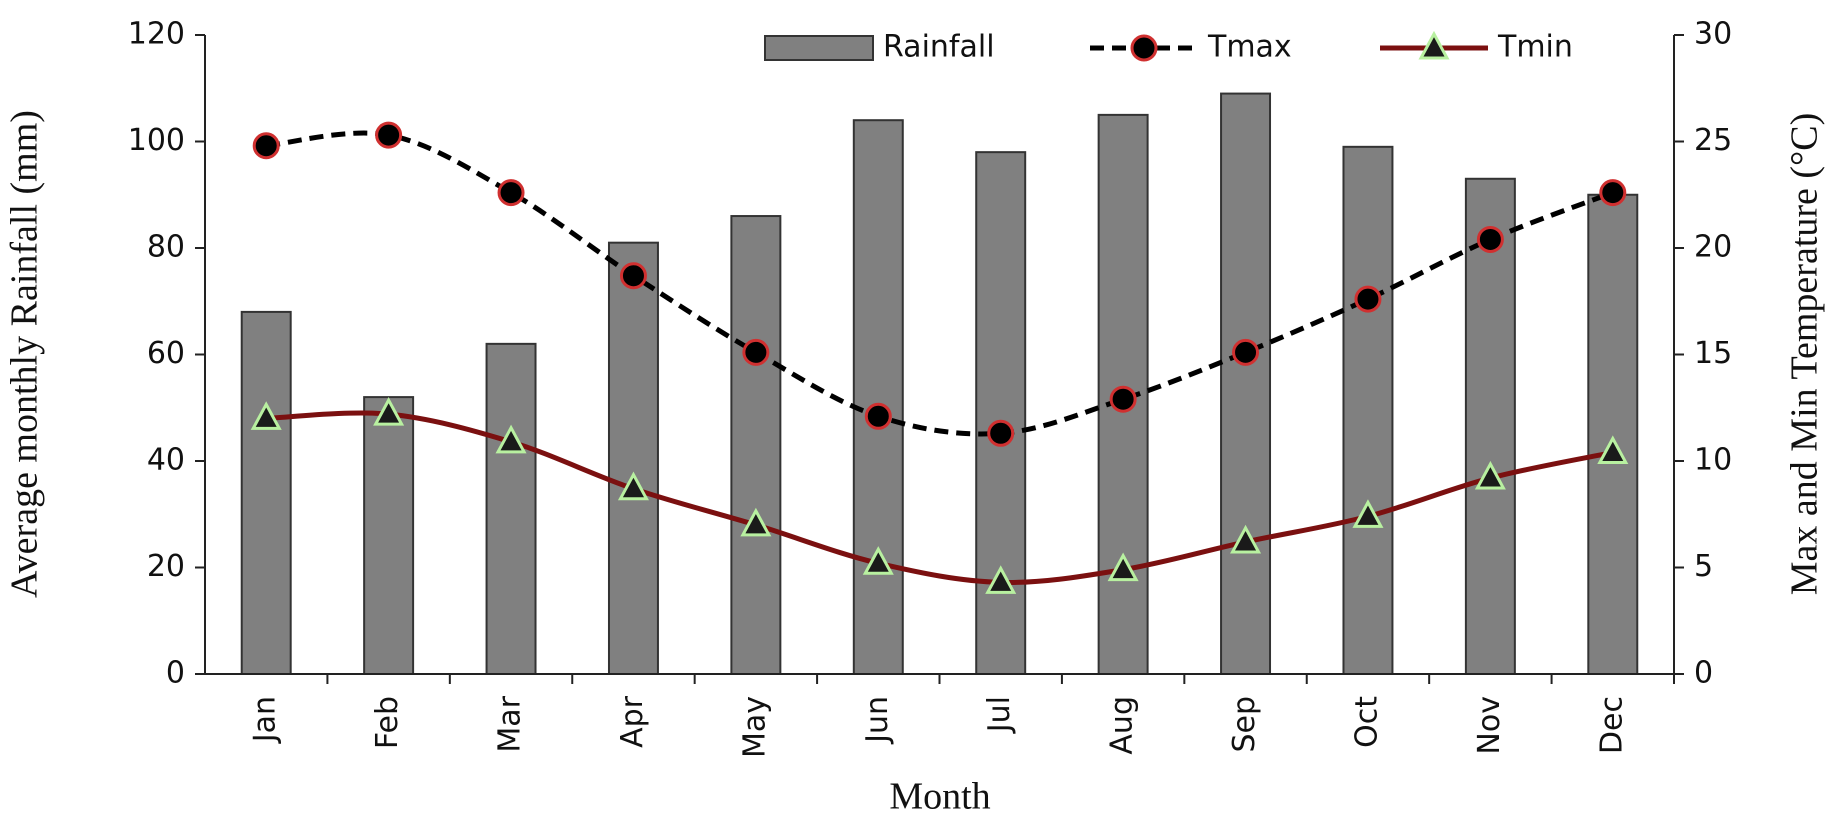  Describe the element at coordinates (819, 48) in the screenshot. I see `legend-swatch` at that location.